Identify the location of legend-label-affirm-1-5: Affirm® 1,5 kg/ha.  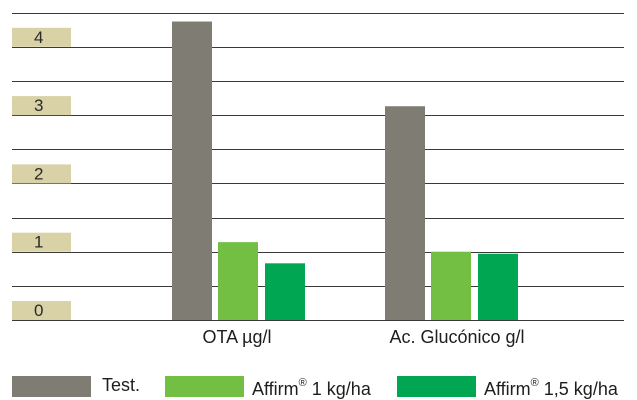
(551, 388).